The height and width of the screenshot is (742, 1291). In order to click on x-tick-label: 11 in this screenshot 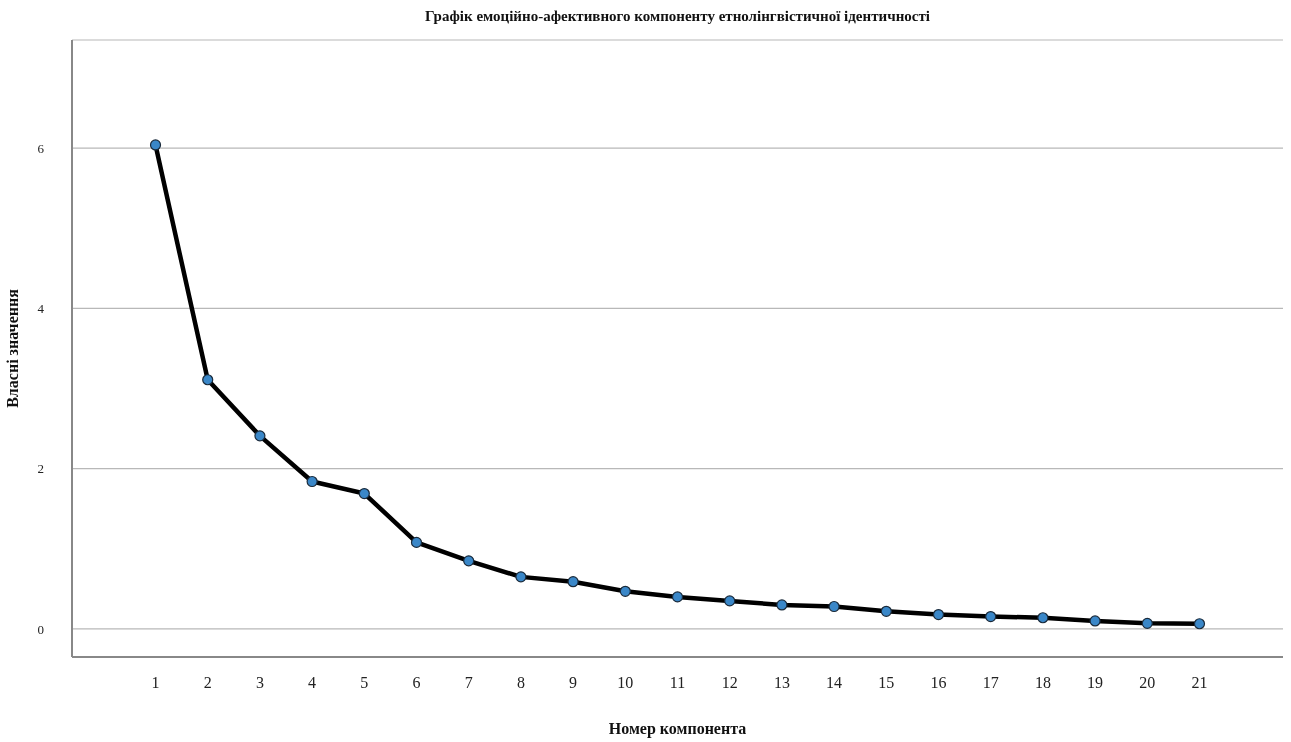, I will do `click(677, 683)`.